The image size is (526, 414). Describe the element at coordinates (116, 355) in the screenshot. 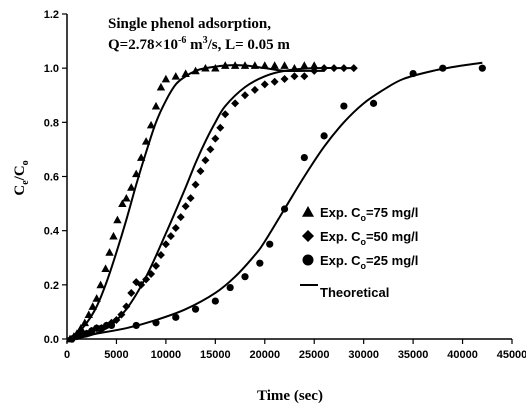

I see `x-tick-label: 5000` at that location.